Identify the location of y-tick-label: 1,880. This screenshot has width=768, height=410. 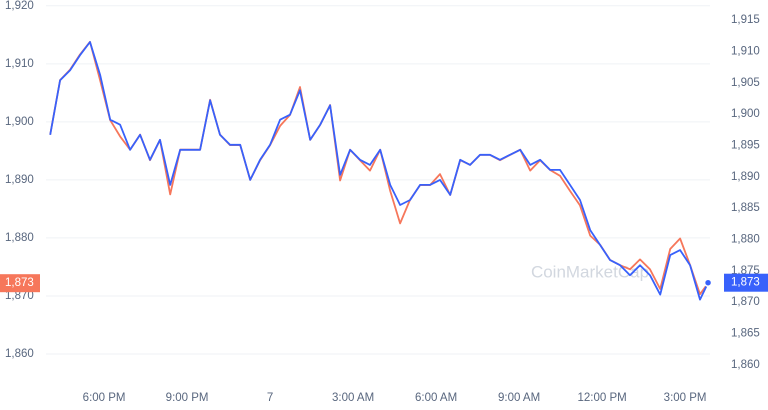
(19, 238).